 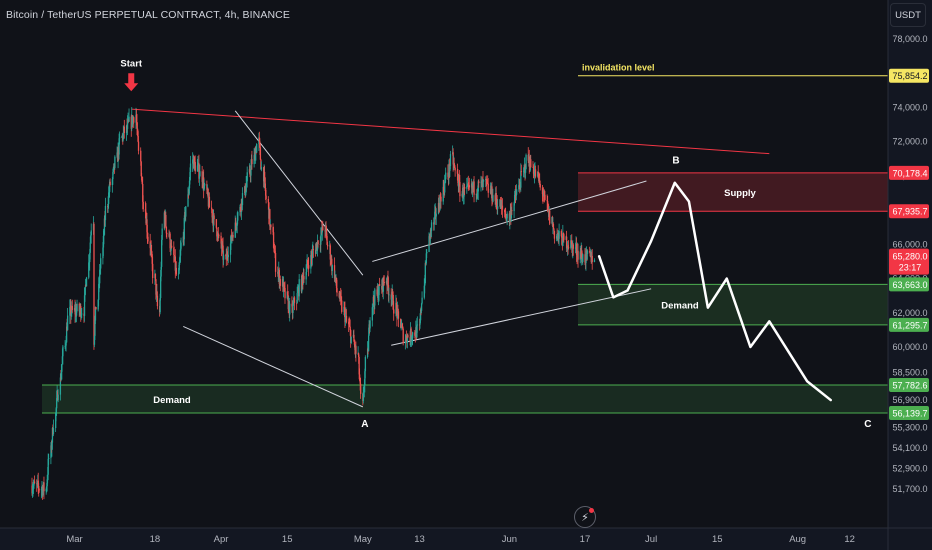 I want to click on wave-b-label: B, so click(x=675, y=161).